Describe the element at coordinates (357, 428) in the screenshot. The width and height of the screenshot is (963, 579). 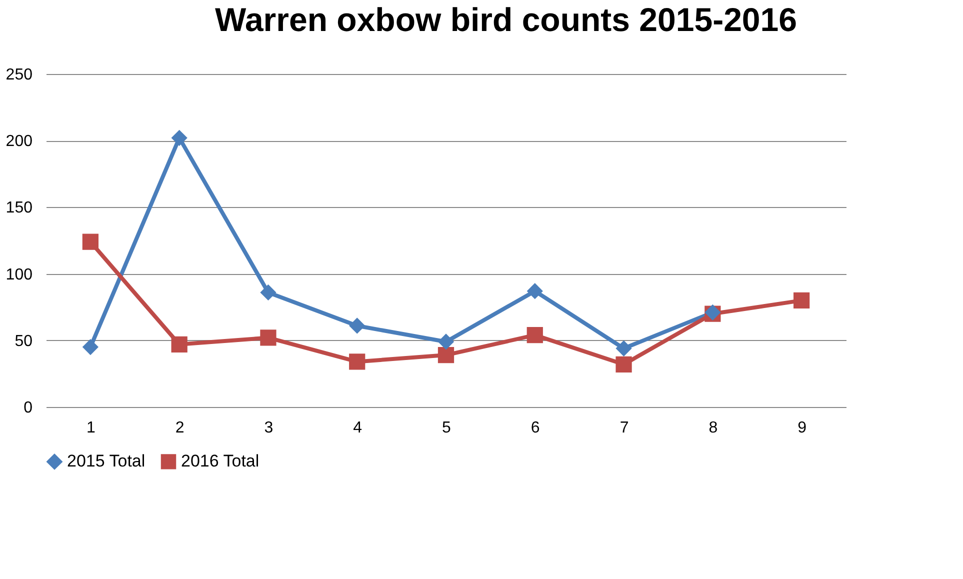
I see `x-tick-label: 4` at that location.